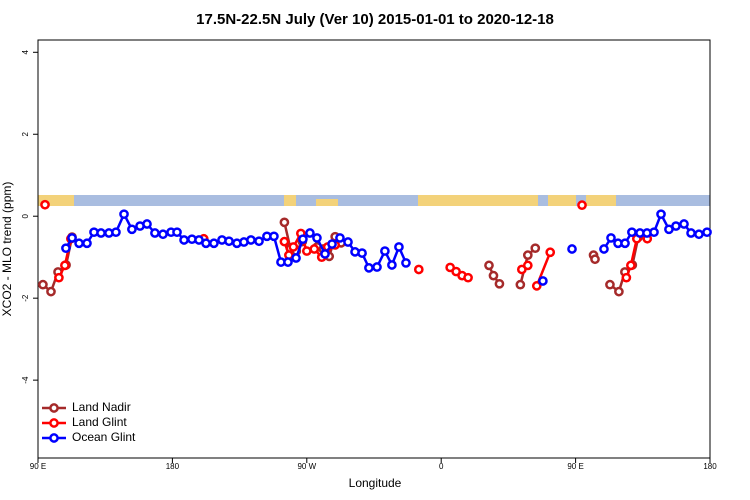 This screenshot has width=750, height=500. I want to click on y-tick-label: 0, so click(25, 215).